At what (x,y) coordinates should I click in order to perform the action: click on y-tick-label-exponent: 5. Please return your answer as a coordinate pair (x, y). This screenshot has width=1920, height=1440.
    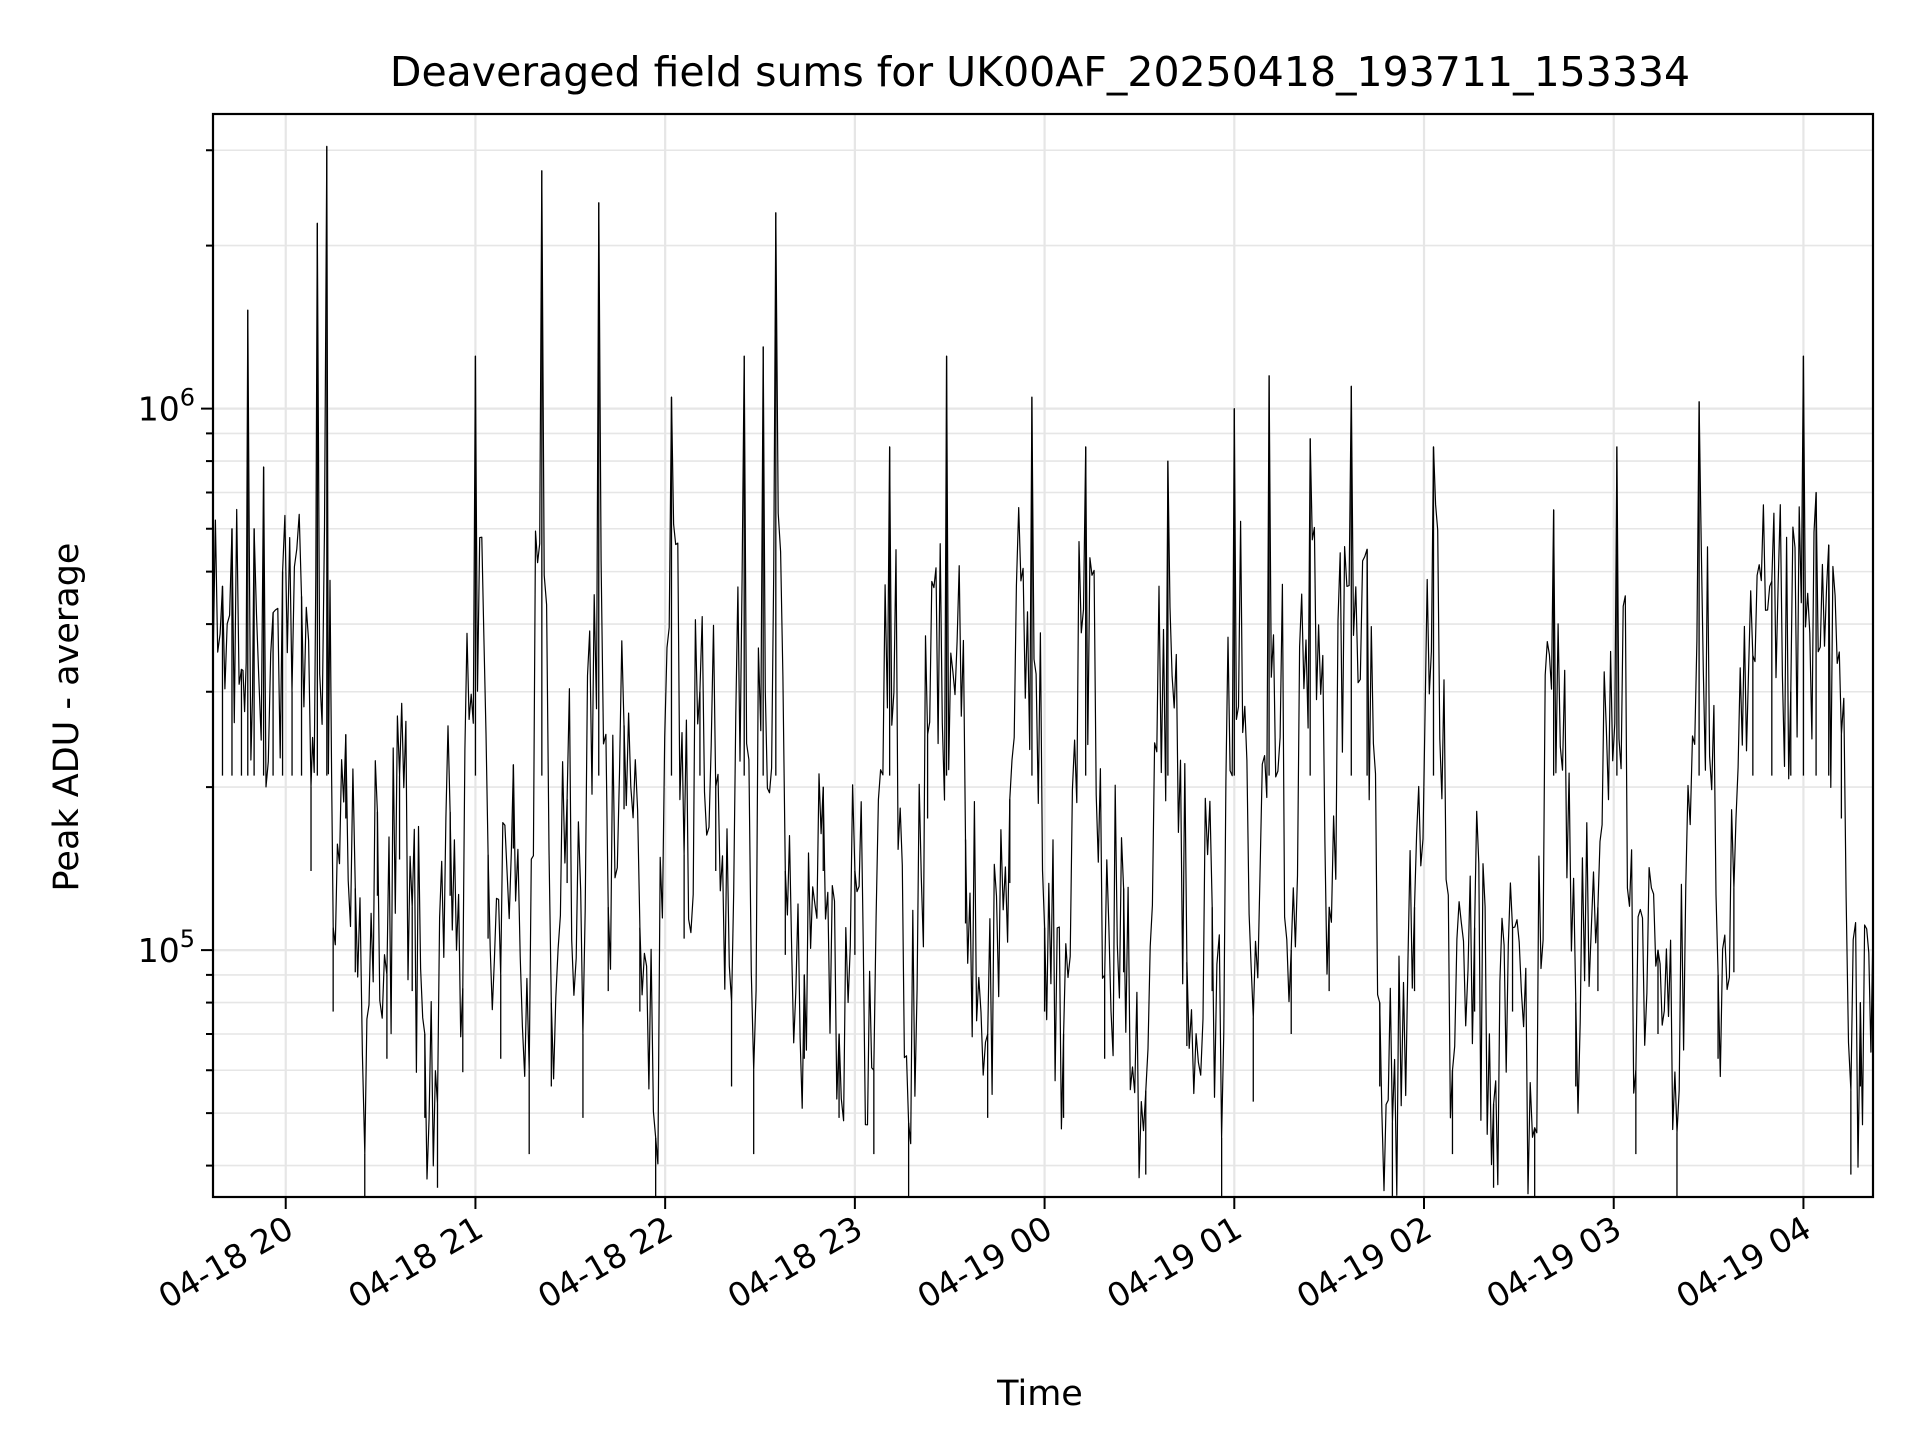
    Looking at the image, I should click on (187, 939).